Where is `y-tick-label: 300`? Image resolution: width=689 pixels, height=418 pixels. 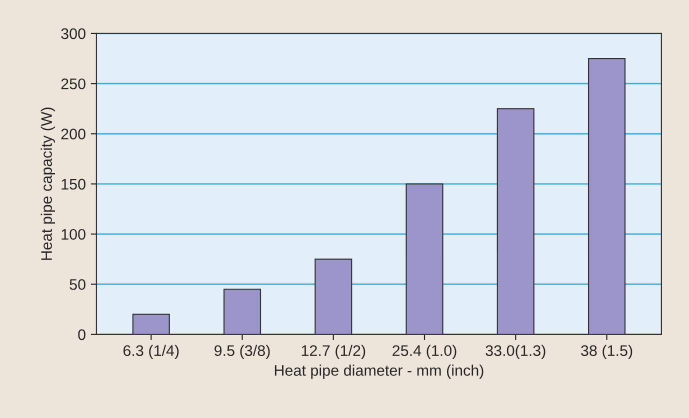
y-tick-label: 300 is located at coordinates (73, 34).